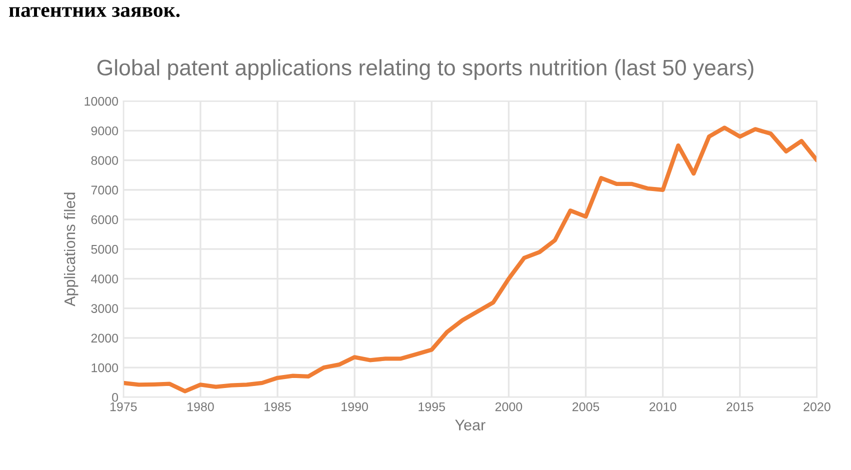 The image size is (851, 470). I want to click on y-tick-label: 10000, so click(101, 101).